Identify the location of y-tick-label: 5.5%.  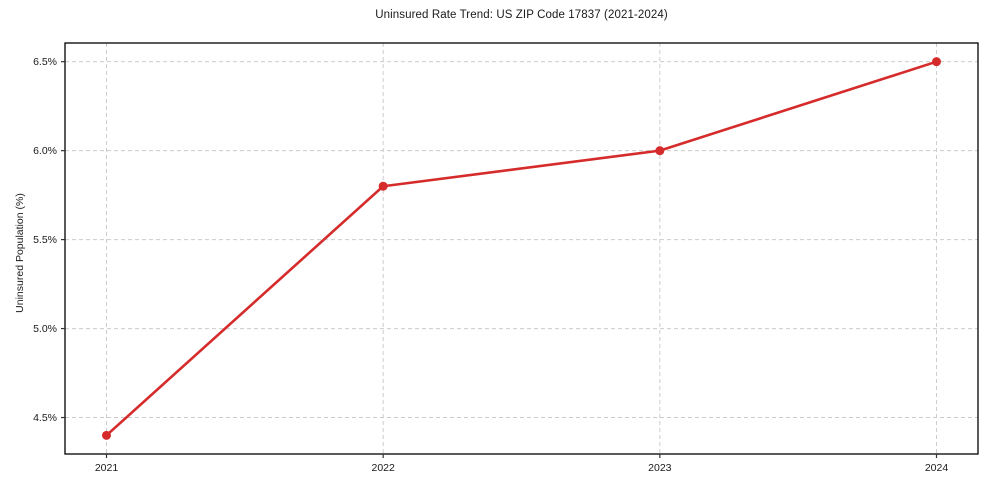
(45, 240).